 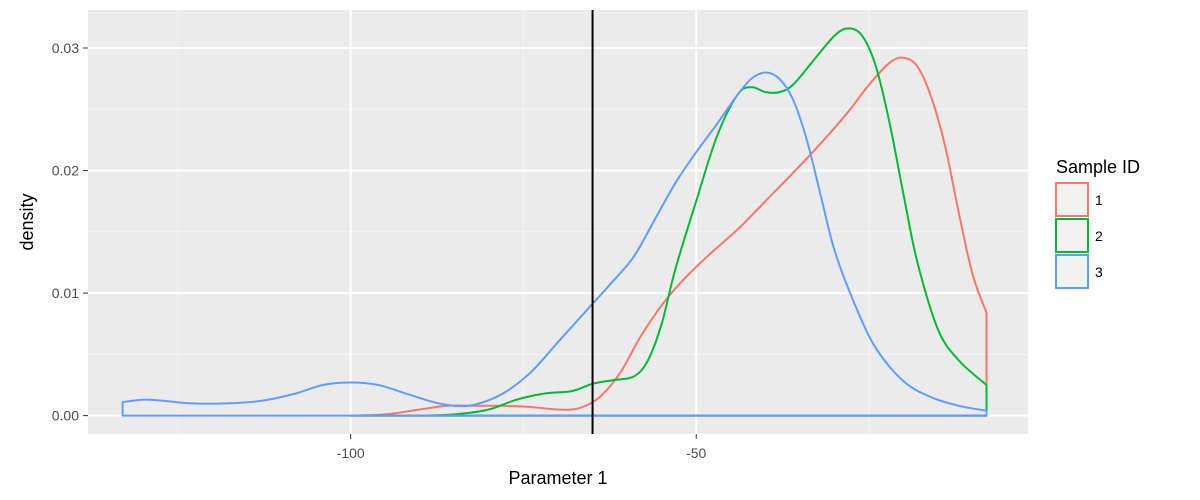 What do you see at coordinates (522, 447) in the screenshot?
I see `x-axis: -100 -50` at bounding box center [522, 447].